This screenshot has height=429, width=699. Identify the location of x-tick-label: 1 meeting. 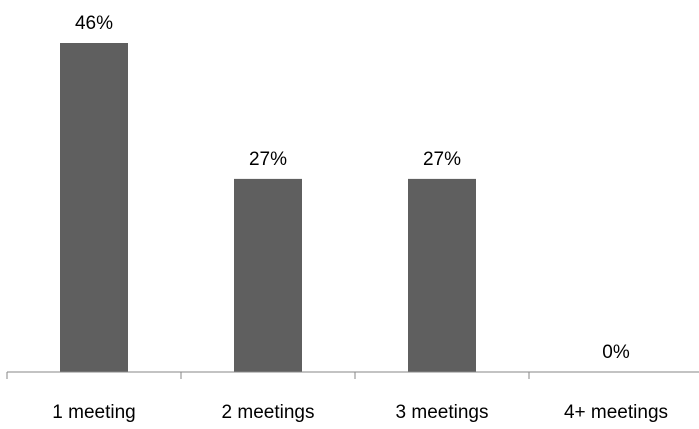
(93, 412).